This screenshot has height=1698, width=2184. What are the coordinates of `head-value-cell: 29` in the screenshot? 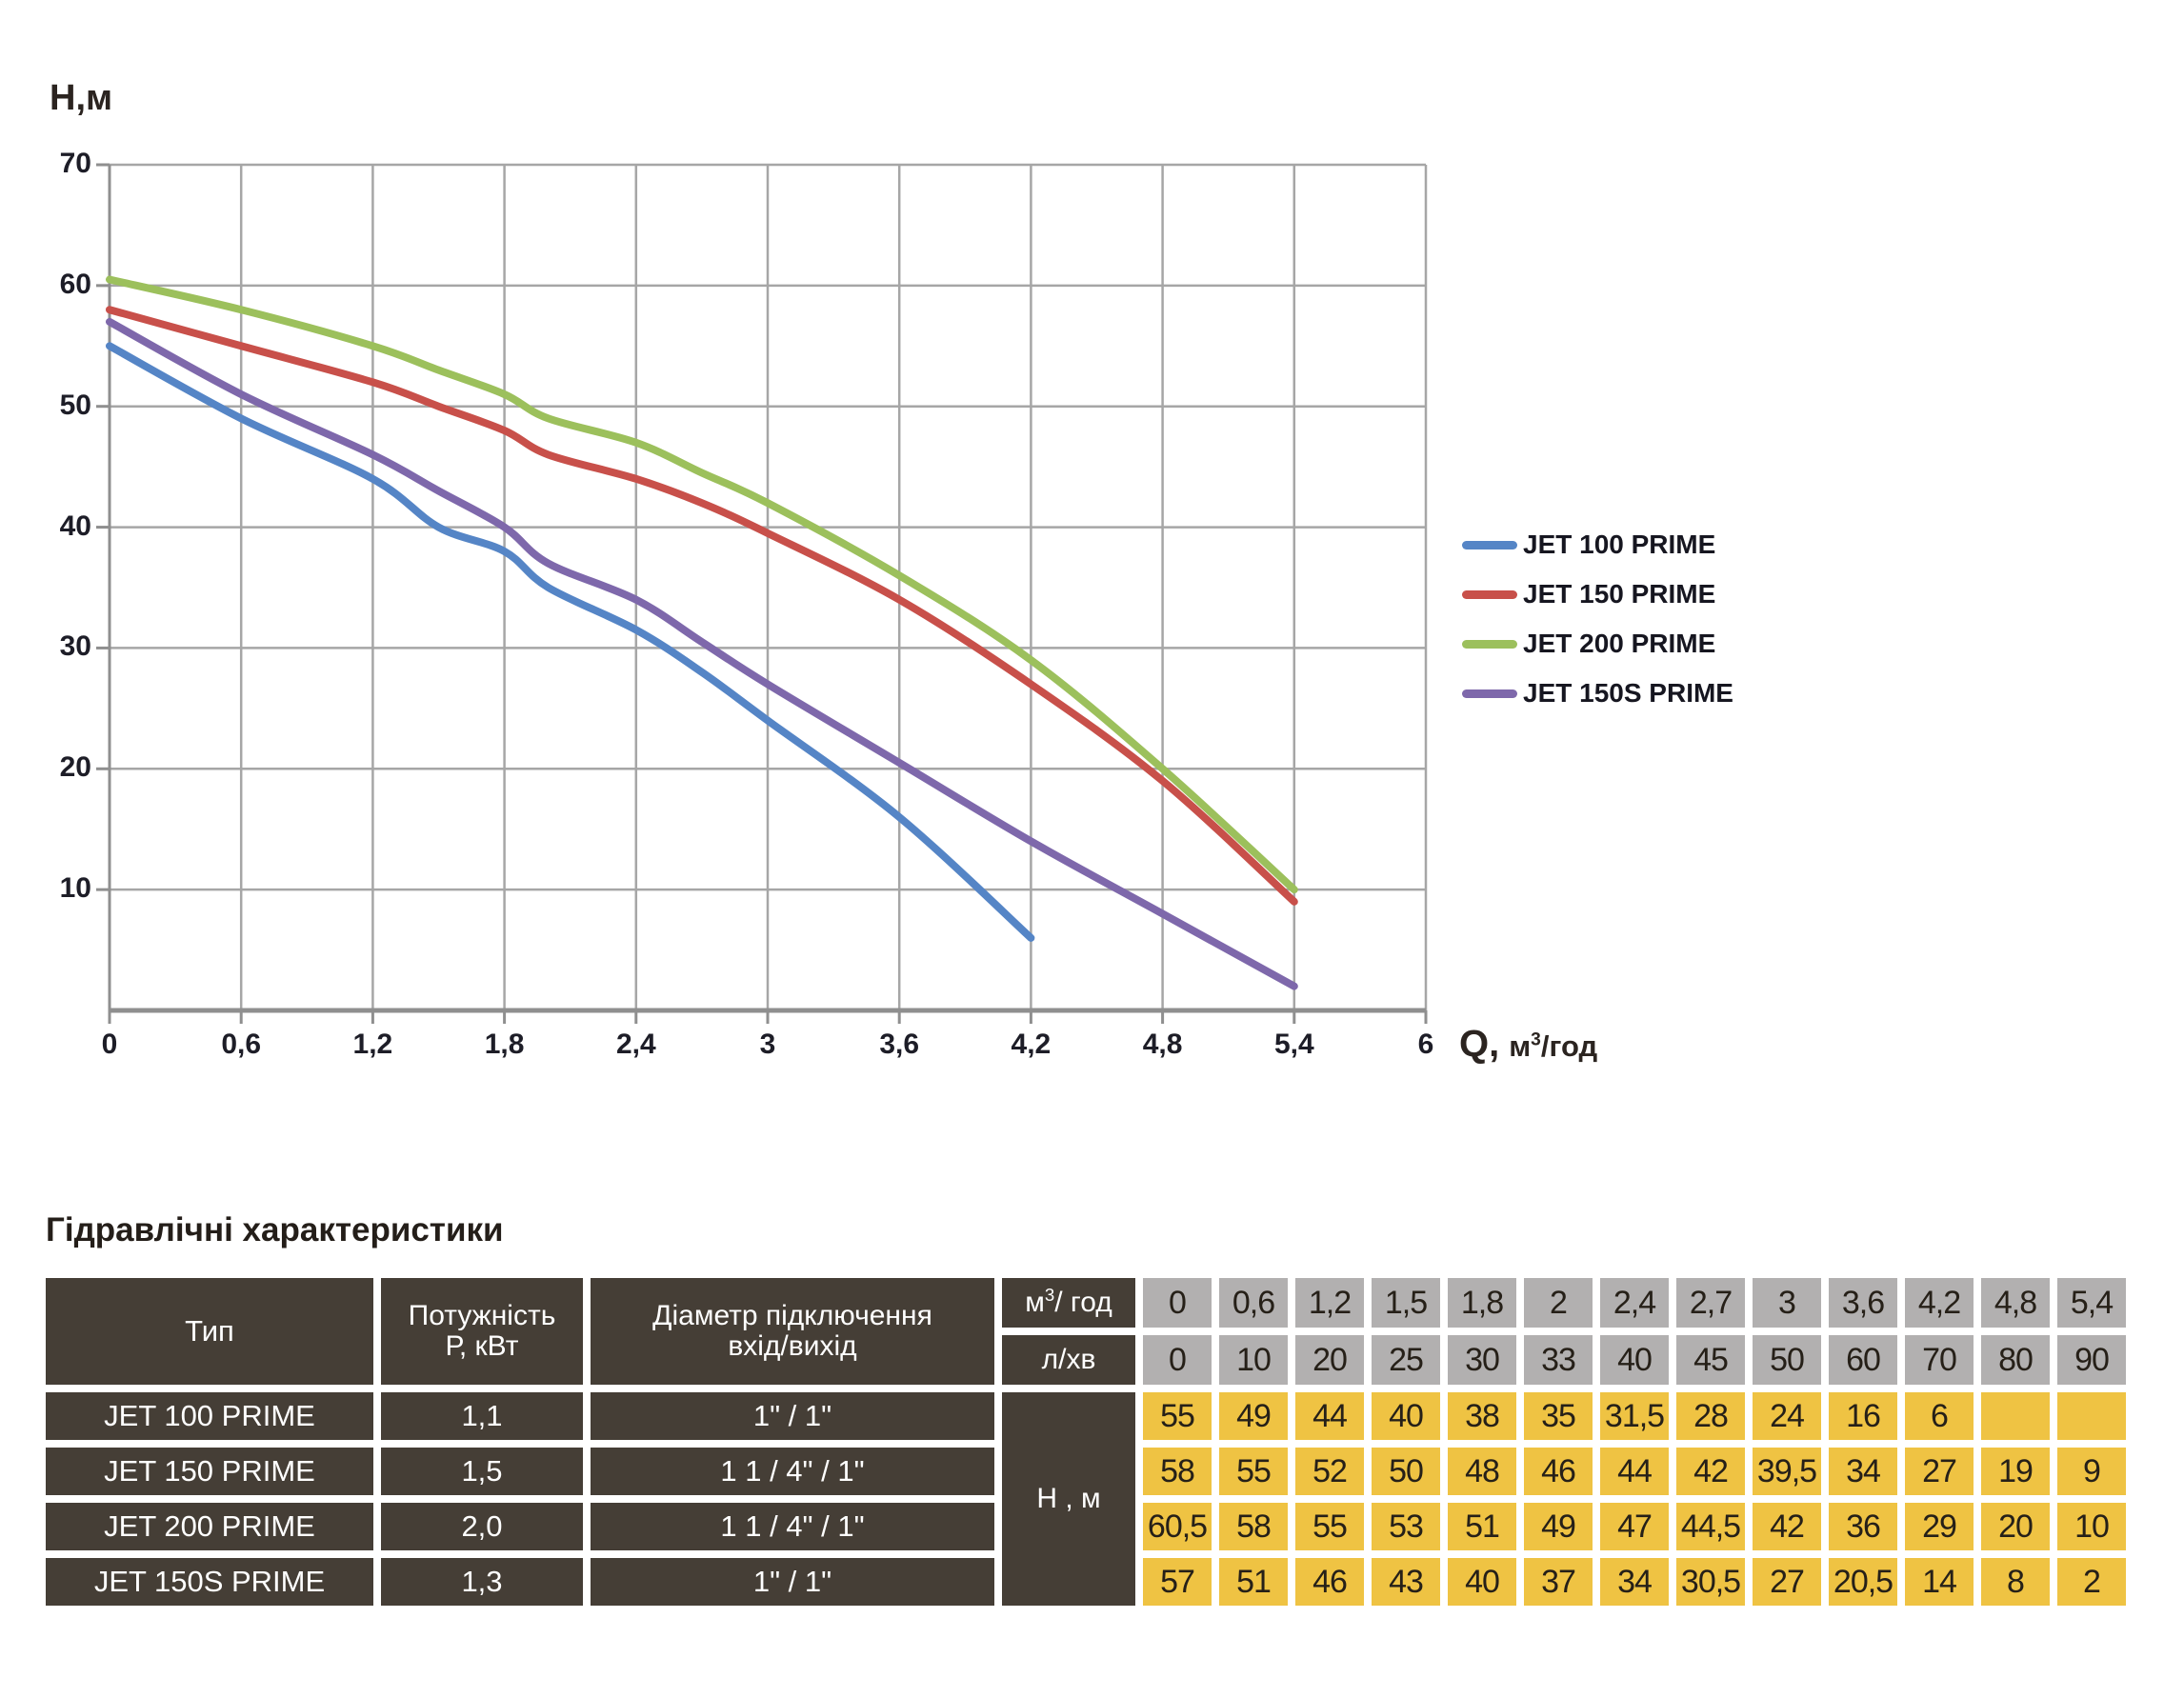 It's located at (1939, 1526).